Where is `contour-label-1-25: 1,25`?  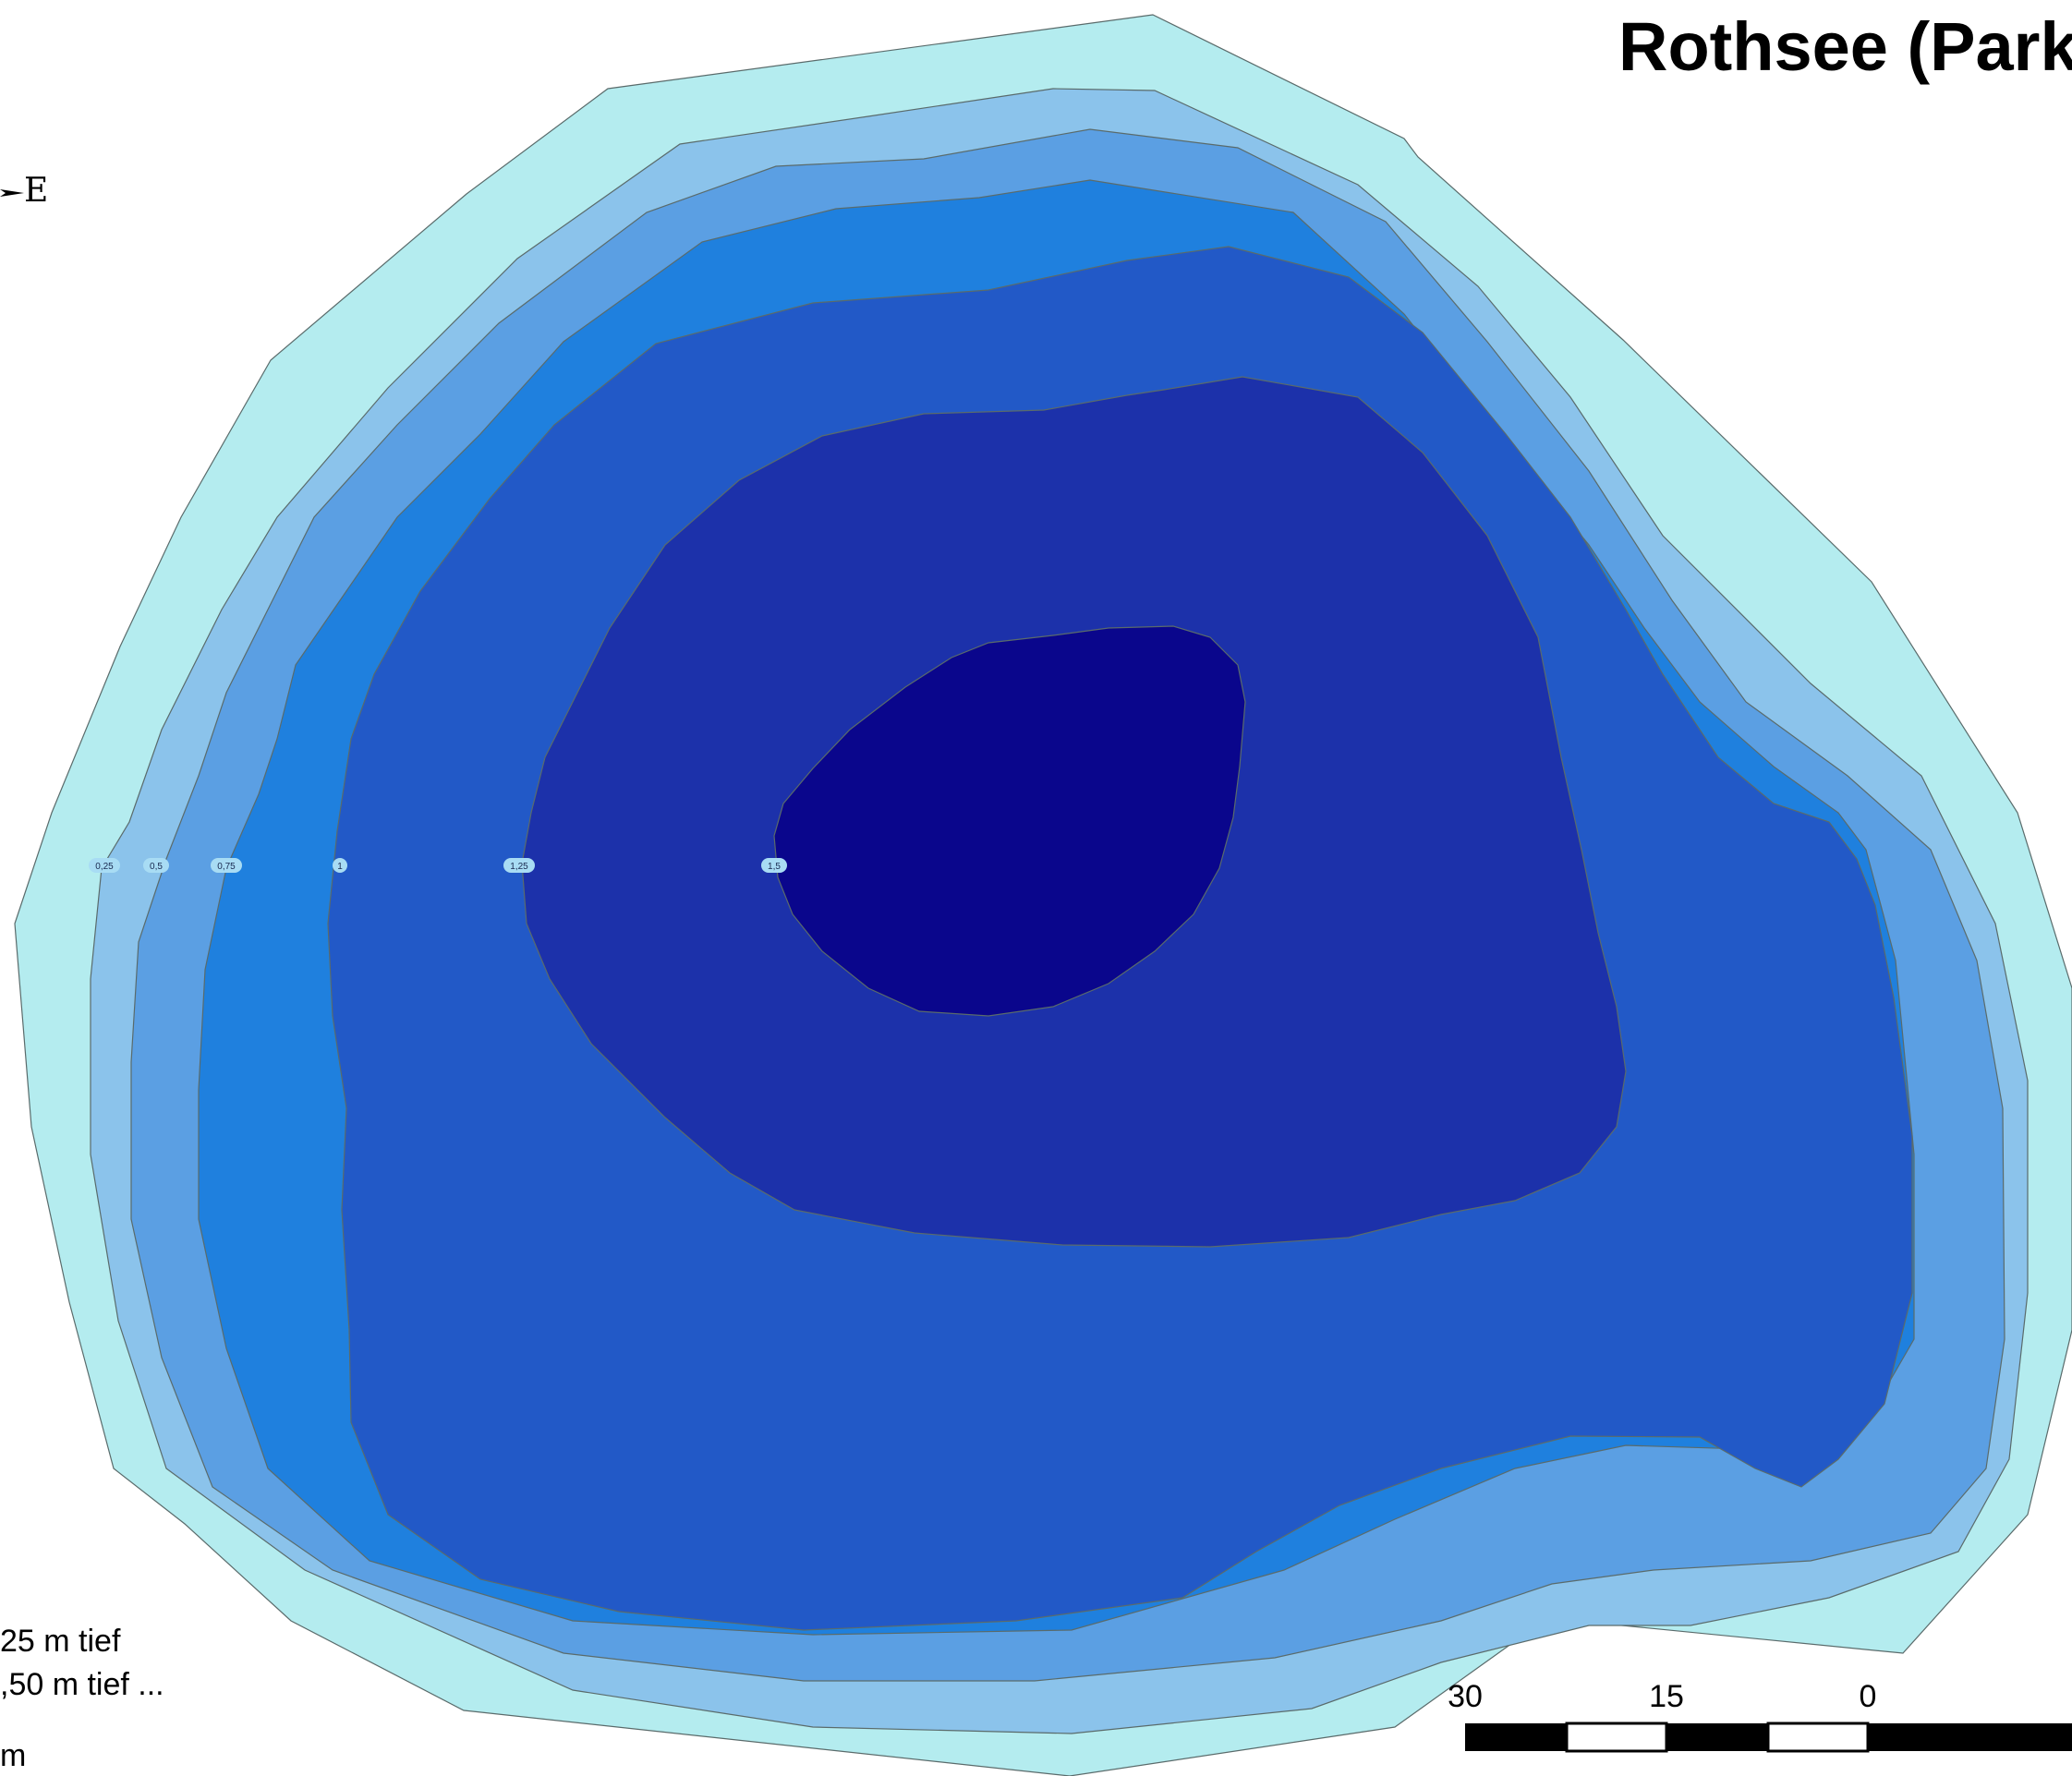 contour-label-1-25: 1,25 is located at coordinates (519, 865).